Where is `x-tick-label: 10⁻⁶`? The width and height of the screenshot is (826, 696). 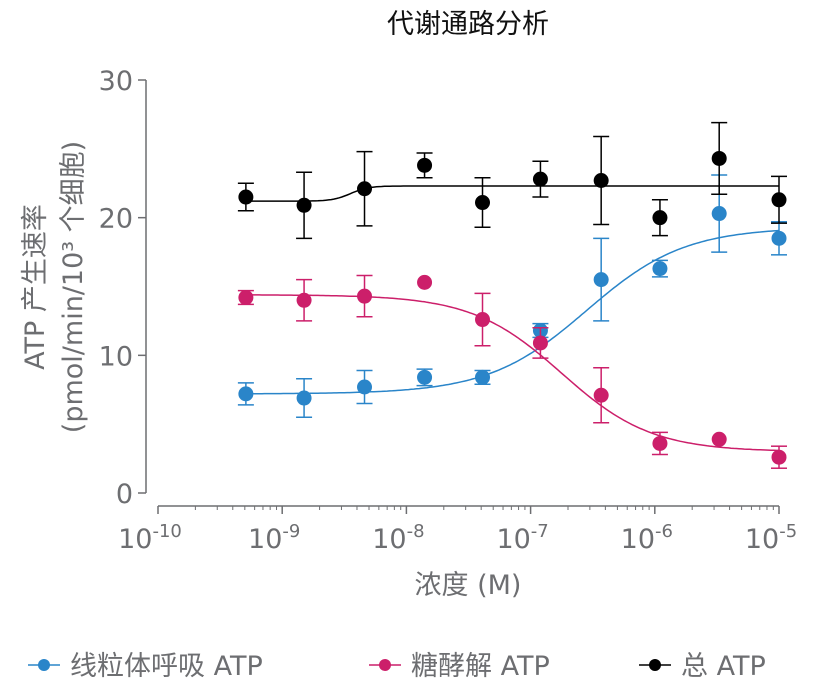
x-tick-label: 10⁻⁶ is located at coordinates (647, 538).